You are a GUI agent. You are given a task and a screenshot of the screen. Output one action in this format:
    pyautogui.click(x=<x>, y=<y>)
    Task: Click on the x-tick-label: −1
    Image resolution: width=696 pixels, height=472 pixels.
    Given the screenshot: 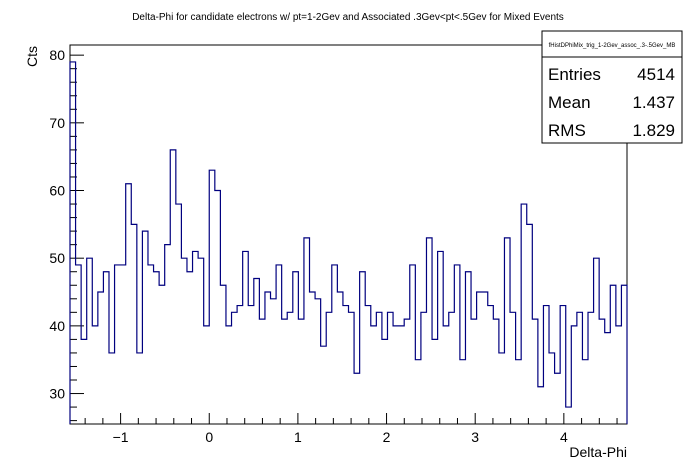 What is the action you would take?
    pyautogui.click(x=121, y=437)
    